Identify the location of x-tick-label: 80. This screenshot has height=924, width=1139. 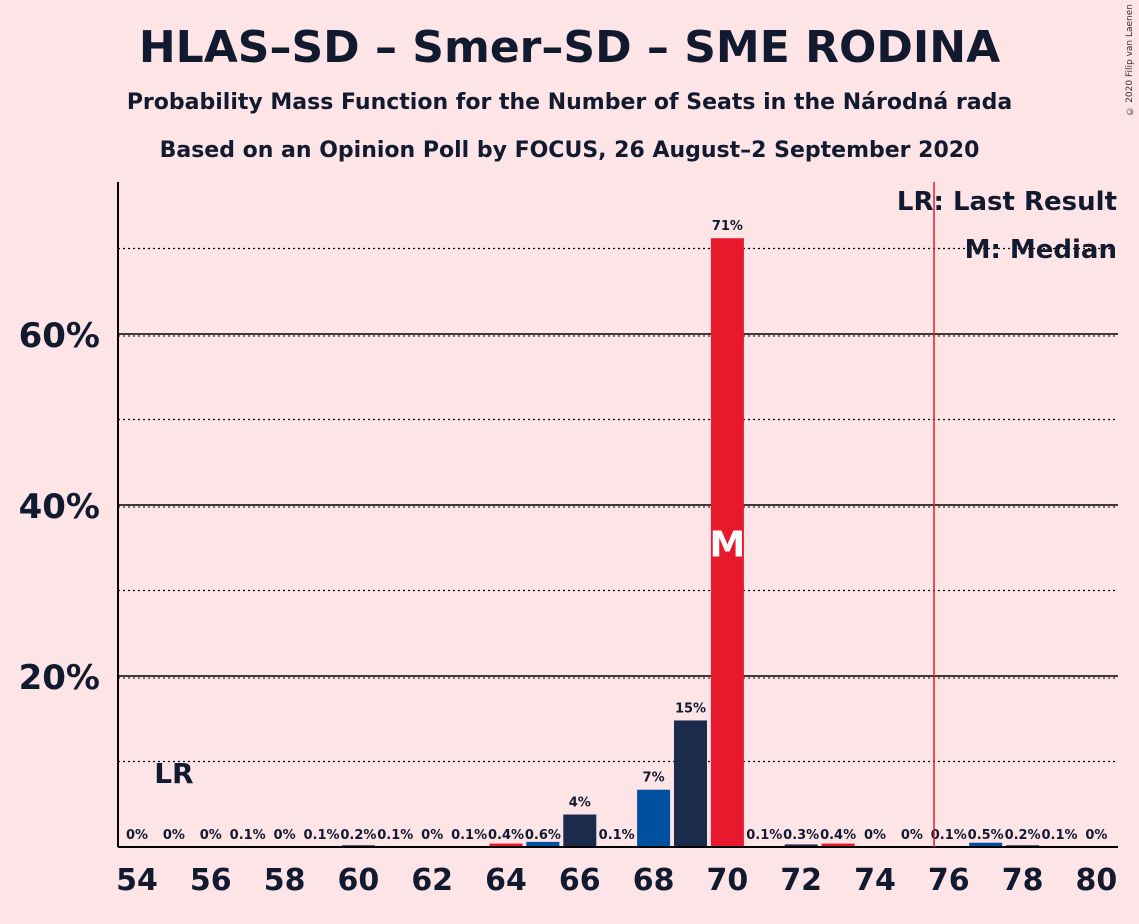
(1097, 880).